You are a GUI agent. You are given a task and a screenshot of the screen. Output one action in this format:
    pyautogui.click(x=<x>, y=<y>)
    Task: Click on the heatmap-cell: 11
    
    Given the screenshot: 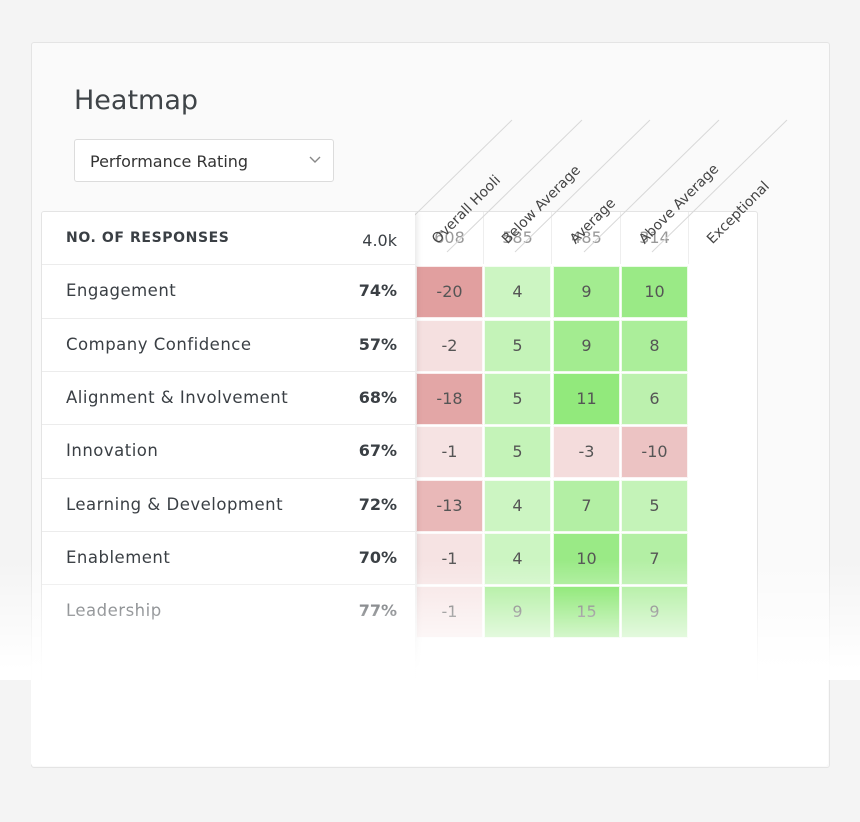 What is the action you would take?
    pyautogui.click(x=586, y=398)
    